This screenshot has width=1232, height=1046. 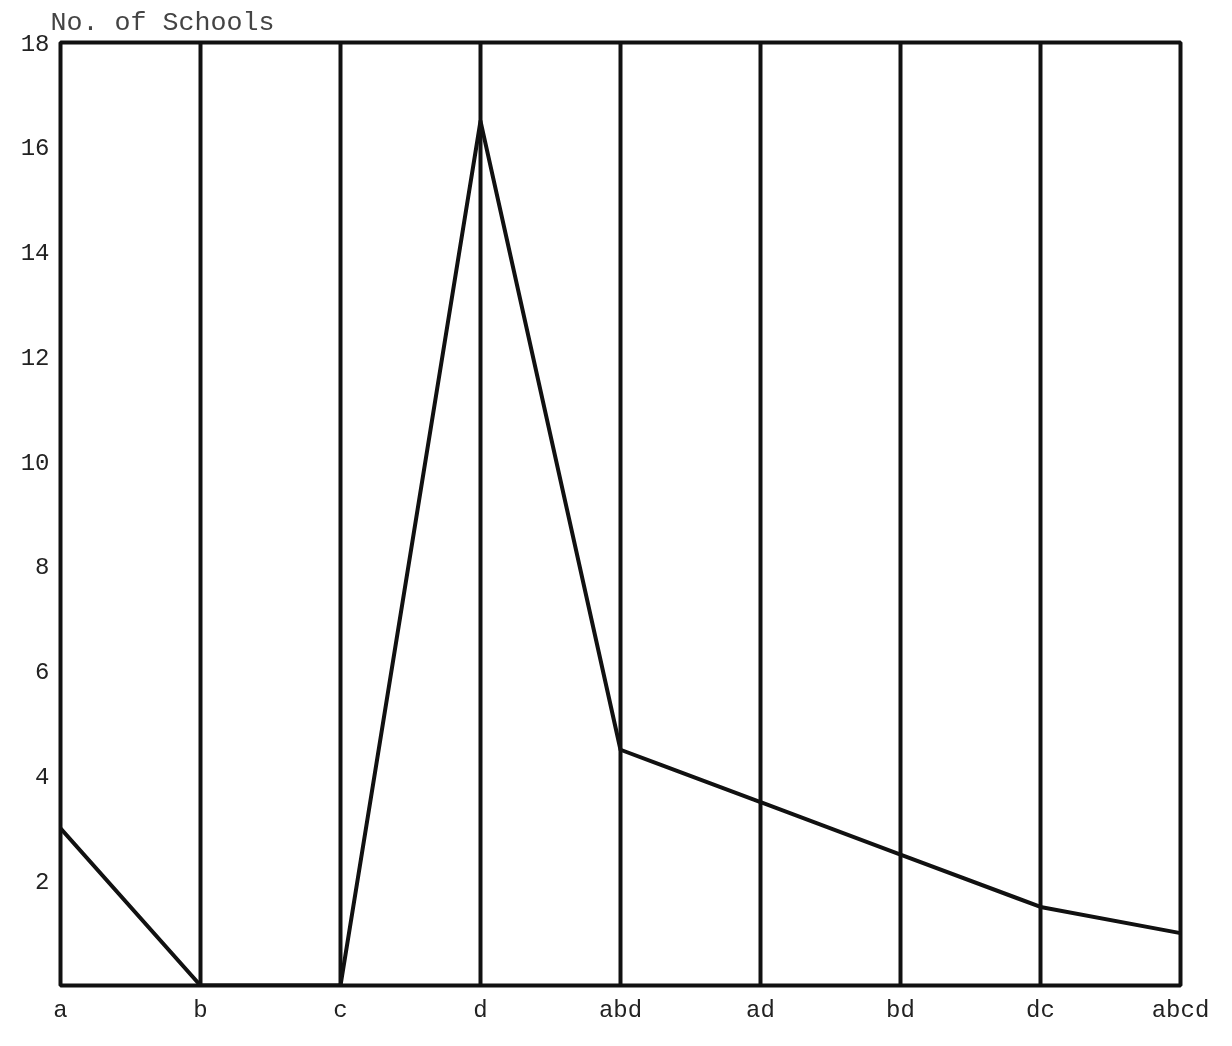 I want to click on y-tick-label: 14, so click(x=35, y=254).